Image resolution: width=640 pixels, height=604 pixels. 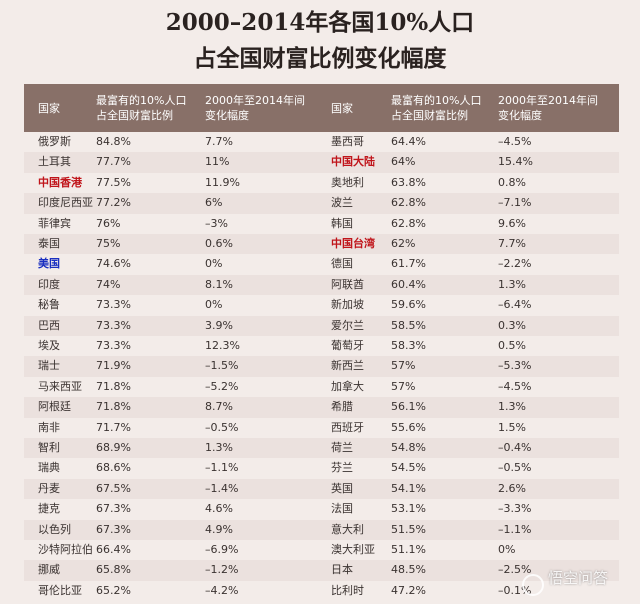 I want to click on table-row: 挪威 65.8% –1.2% 日本 48.5% –2.5%, so click(x=321, y=570).